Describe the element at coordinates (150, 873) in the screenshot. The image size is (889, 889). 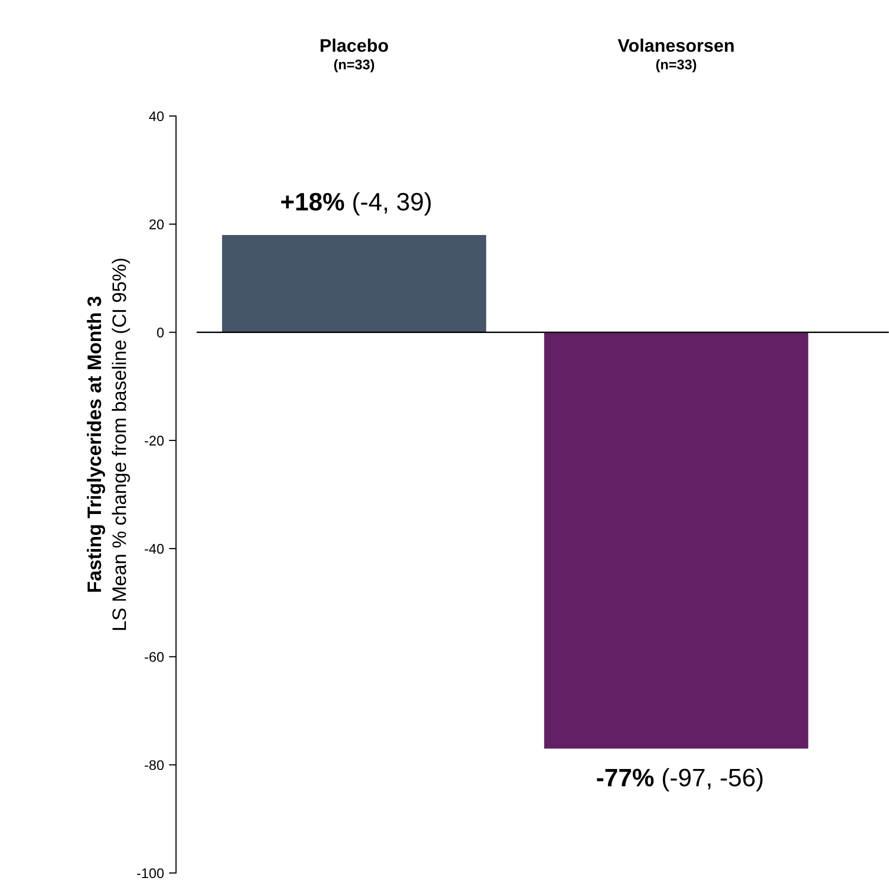
I see `y-tick-label: -100` at that location.